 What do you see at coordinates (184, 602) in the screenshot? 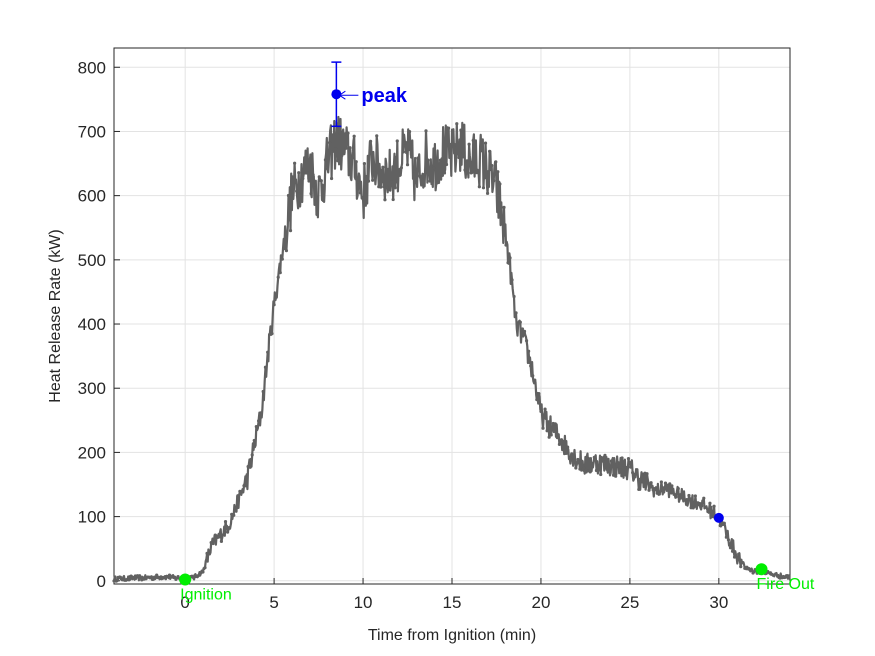
I see `x-tick-label: 0` at bounding box center [184, 602].